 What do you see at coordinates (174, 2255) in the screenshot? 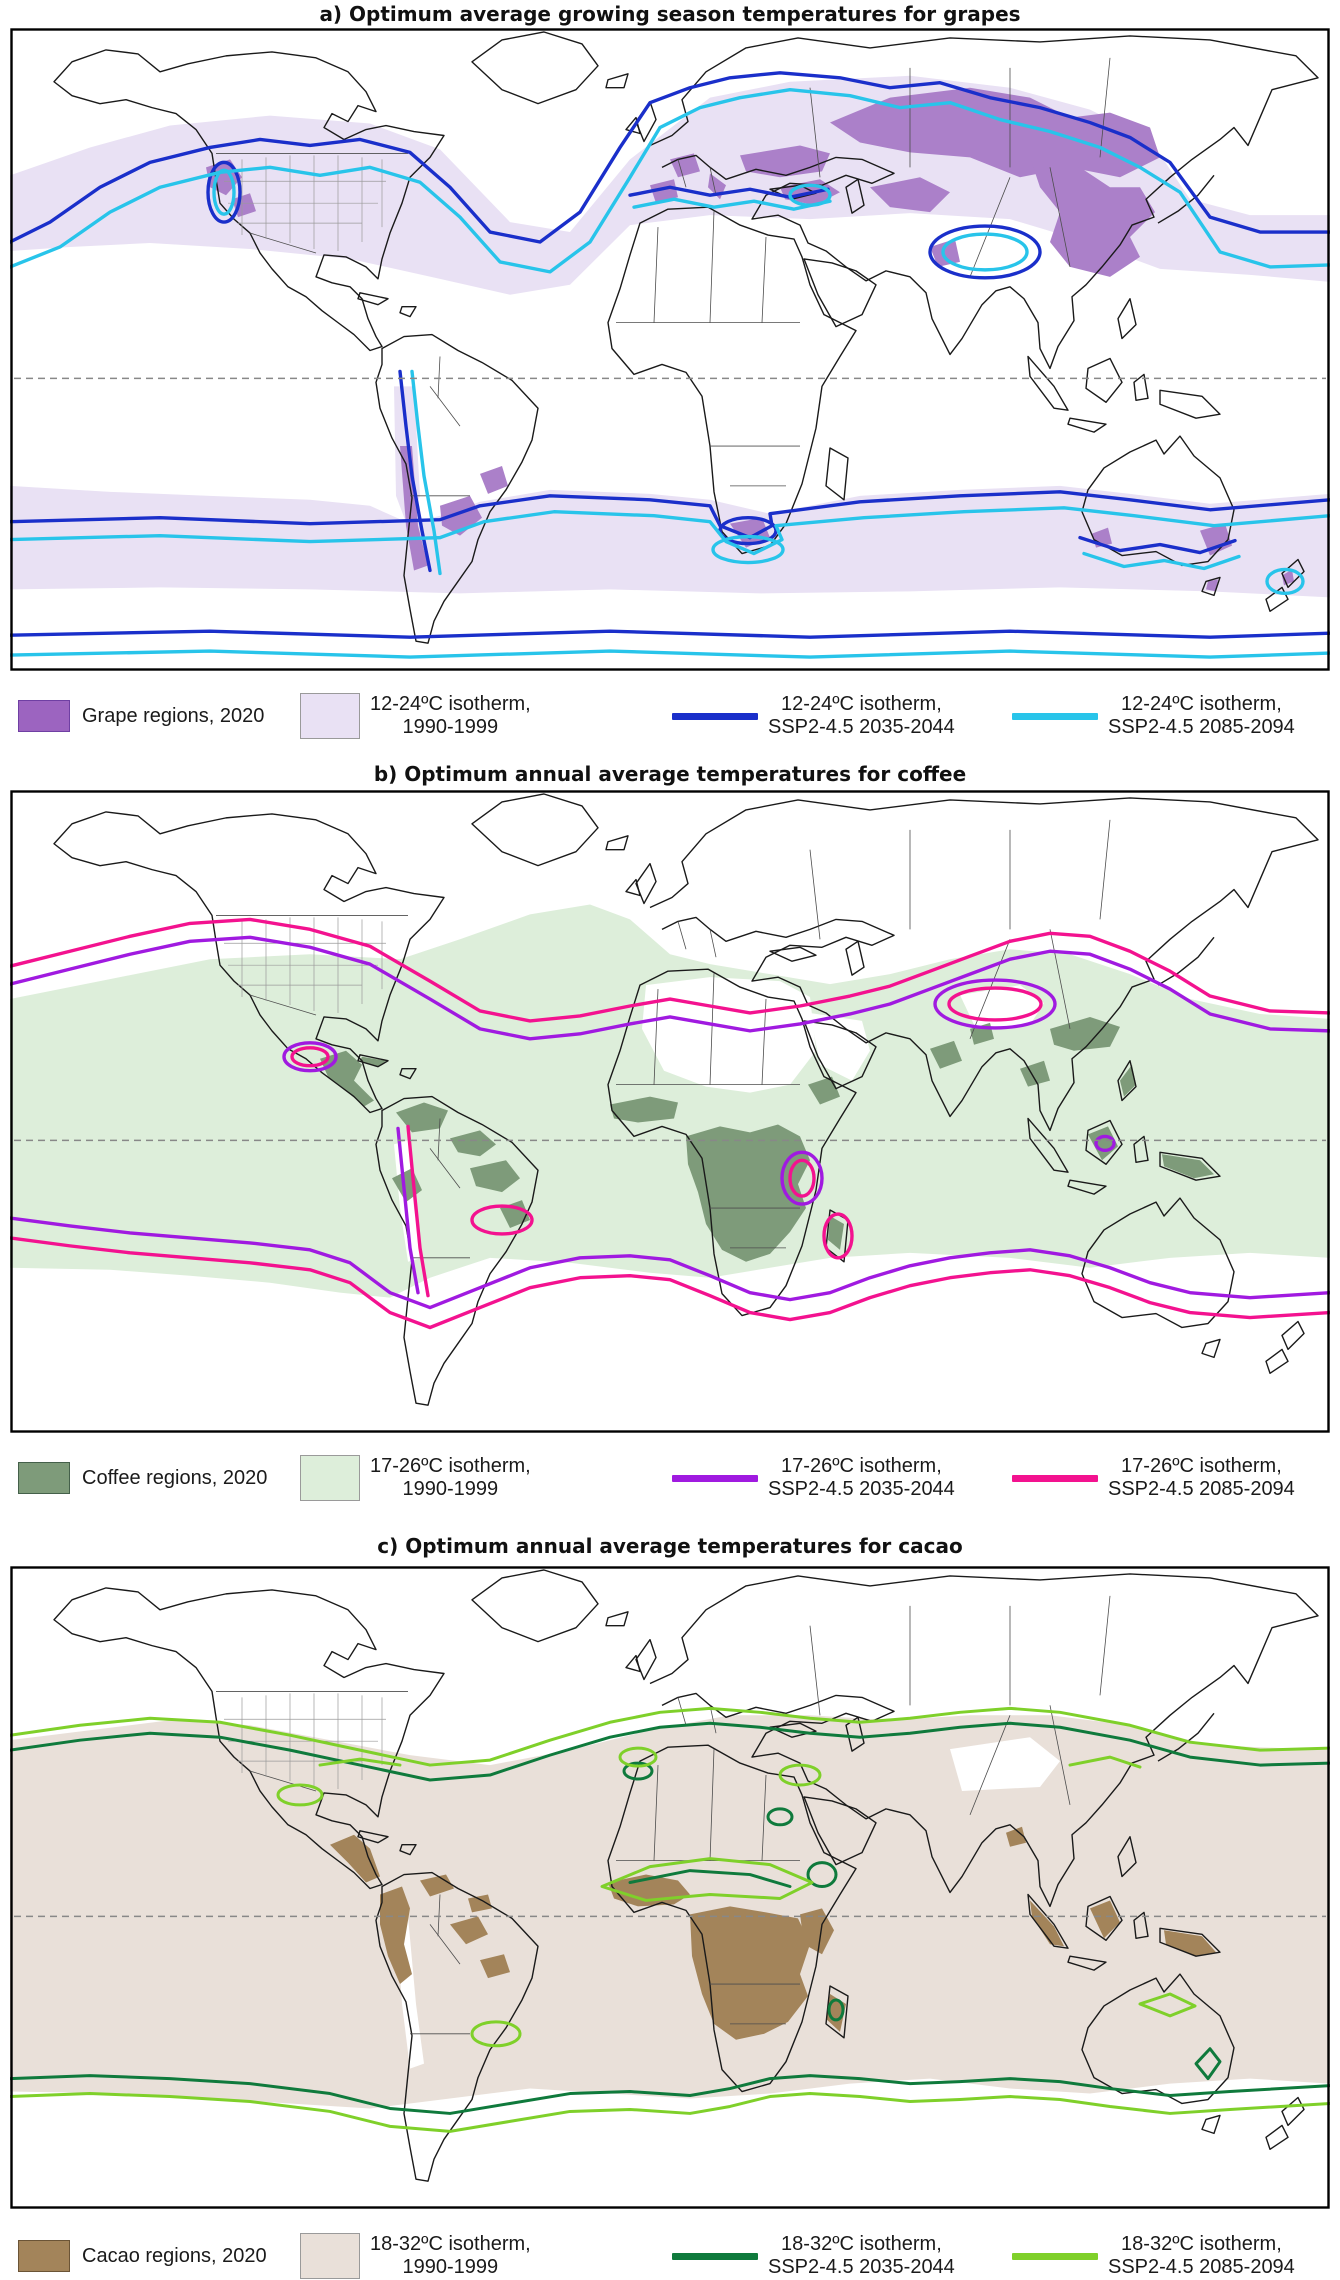
I see `legend-label: Cacao regions, 2020` at bounding box center [174, 2255].